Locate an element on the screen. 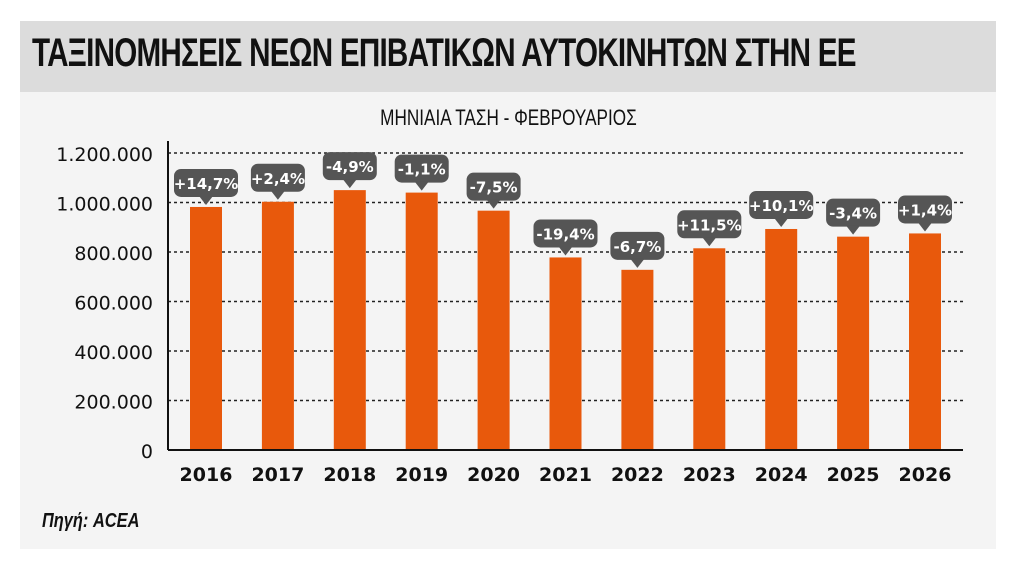  x-tick-label: 2026 is located at coordinates (925, 475).